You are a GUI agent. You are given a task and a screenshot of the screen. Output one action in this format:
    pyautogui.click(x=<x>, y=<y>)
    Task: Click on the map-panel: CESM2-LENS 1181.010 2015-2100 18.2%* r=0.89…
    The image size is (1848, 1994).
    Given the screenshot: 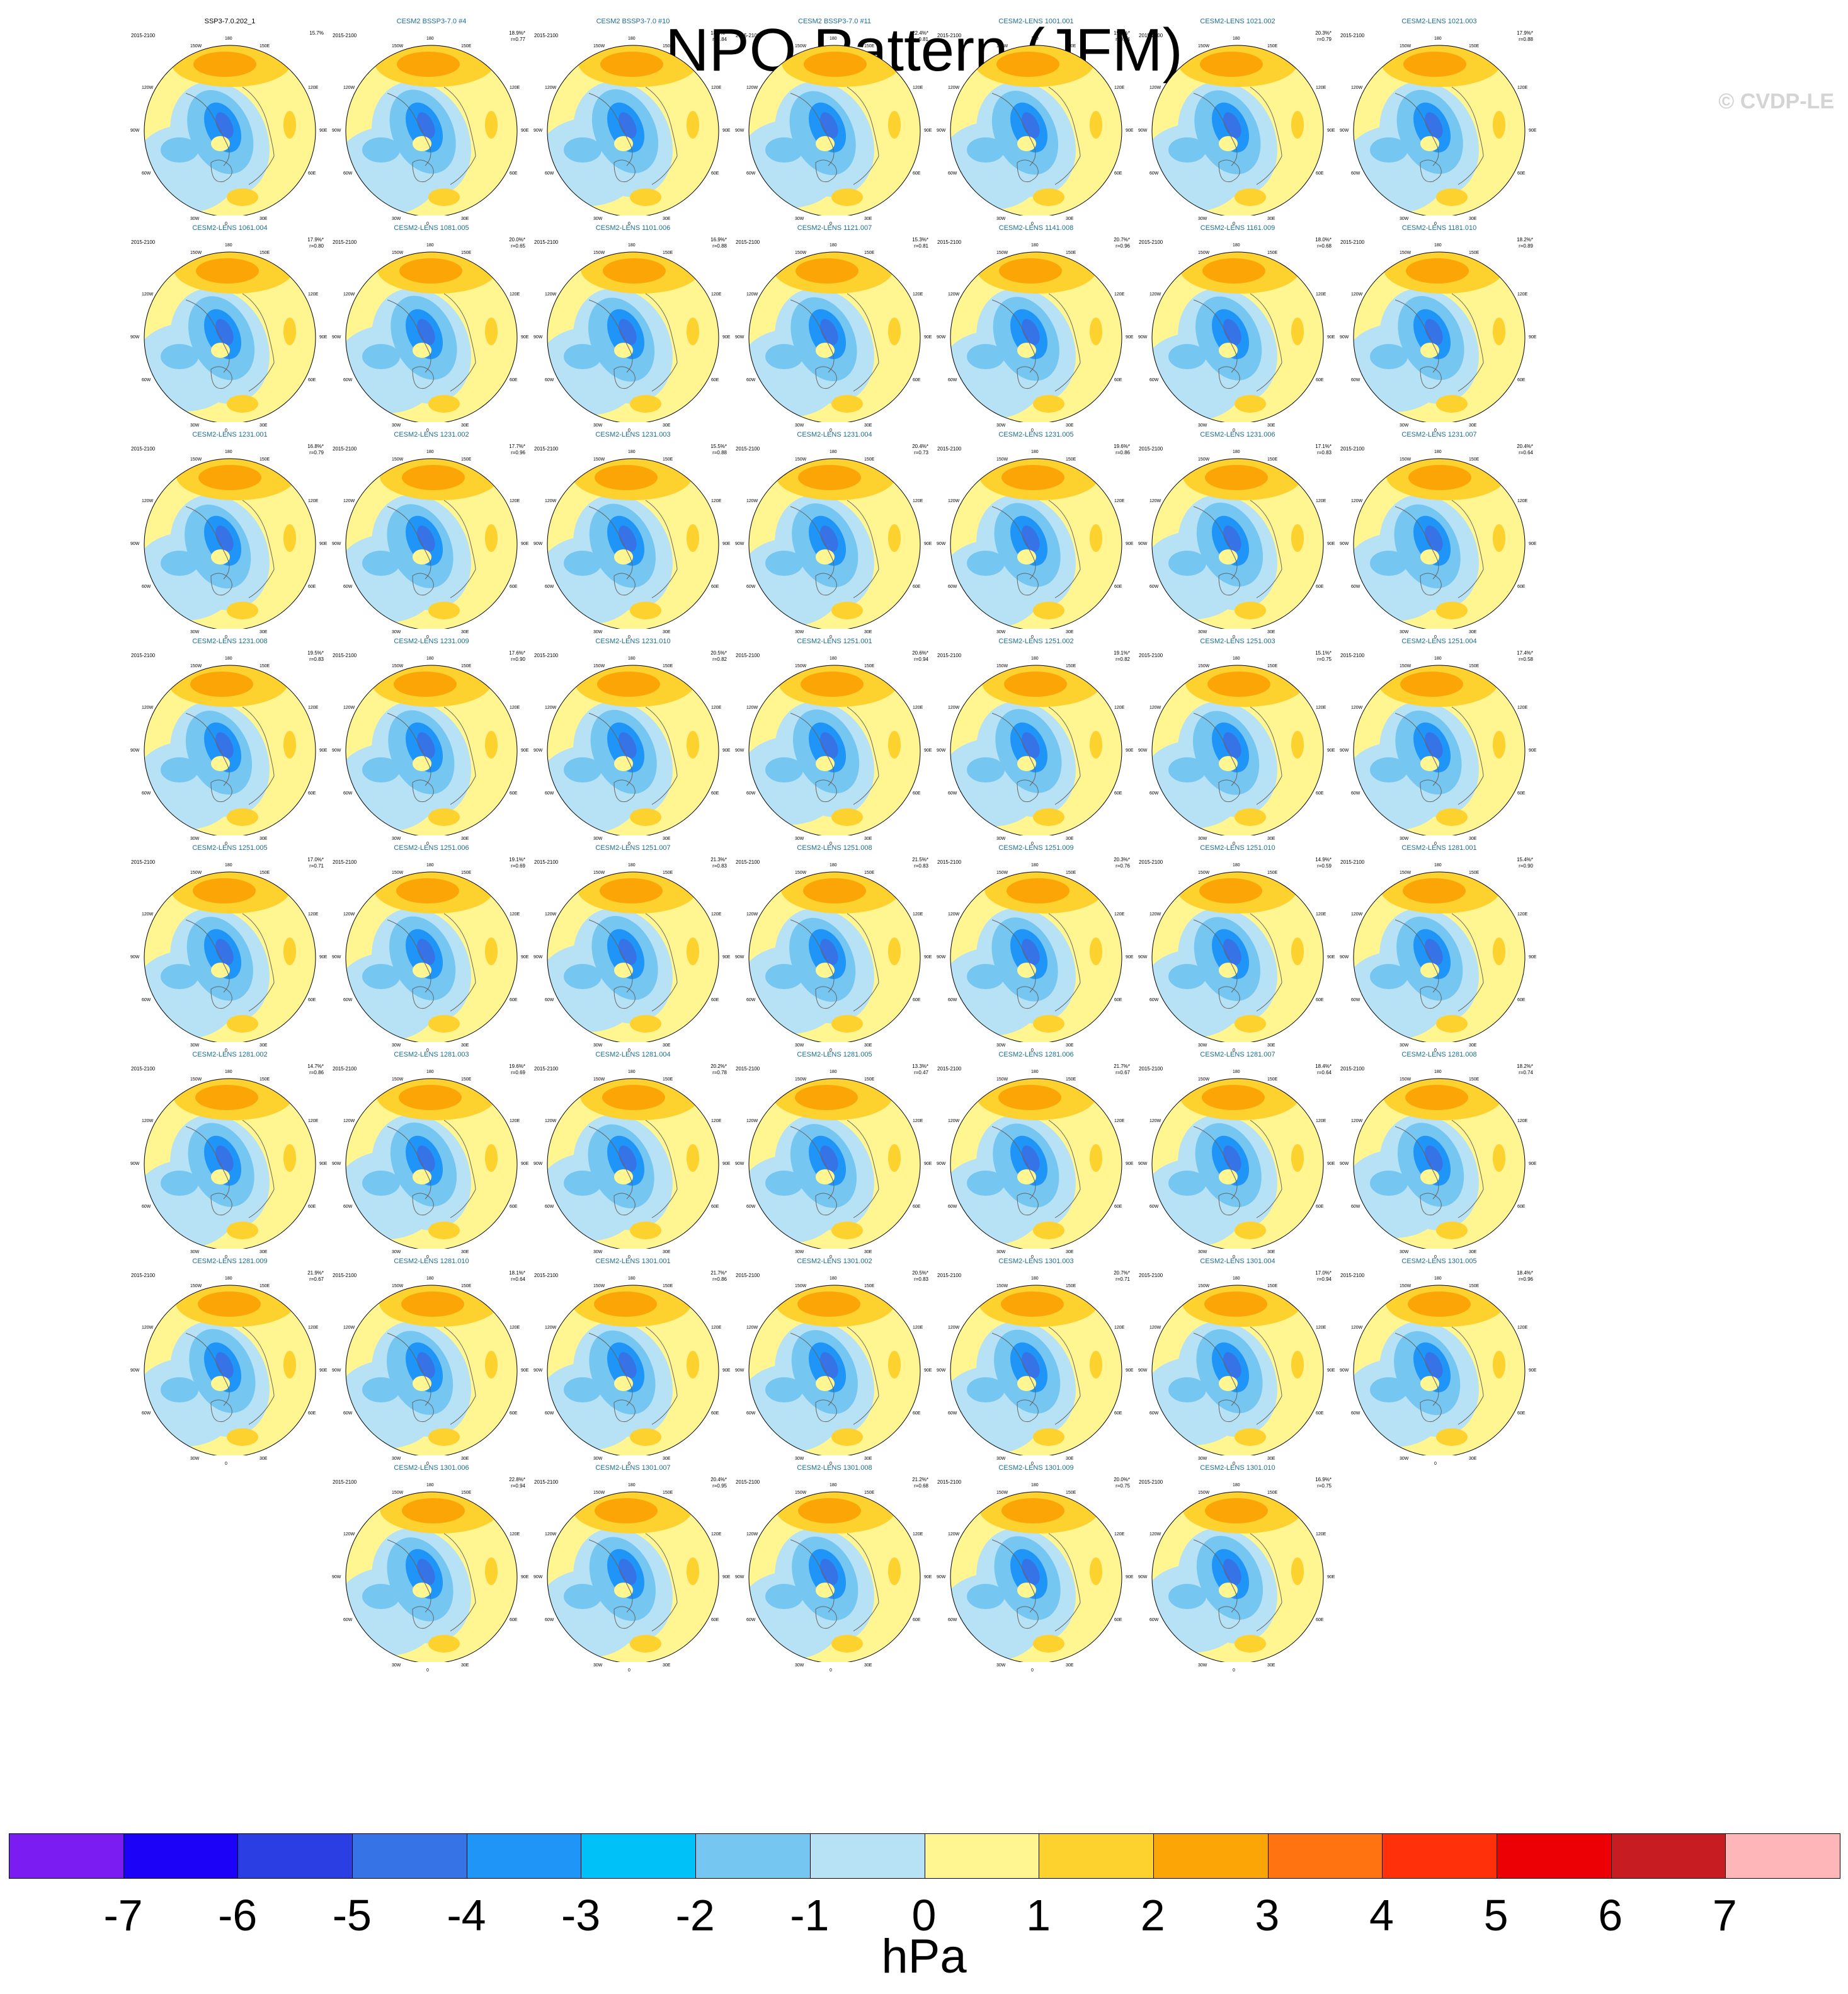 What is the action you would take?
    pyautogui.click(x=1439, y=327)
    